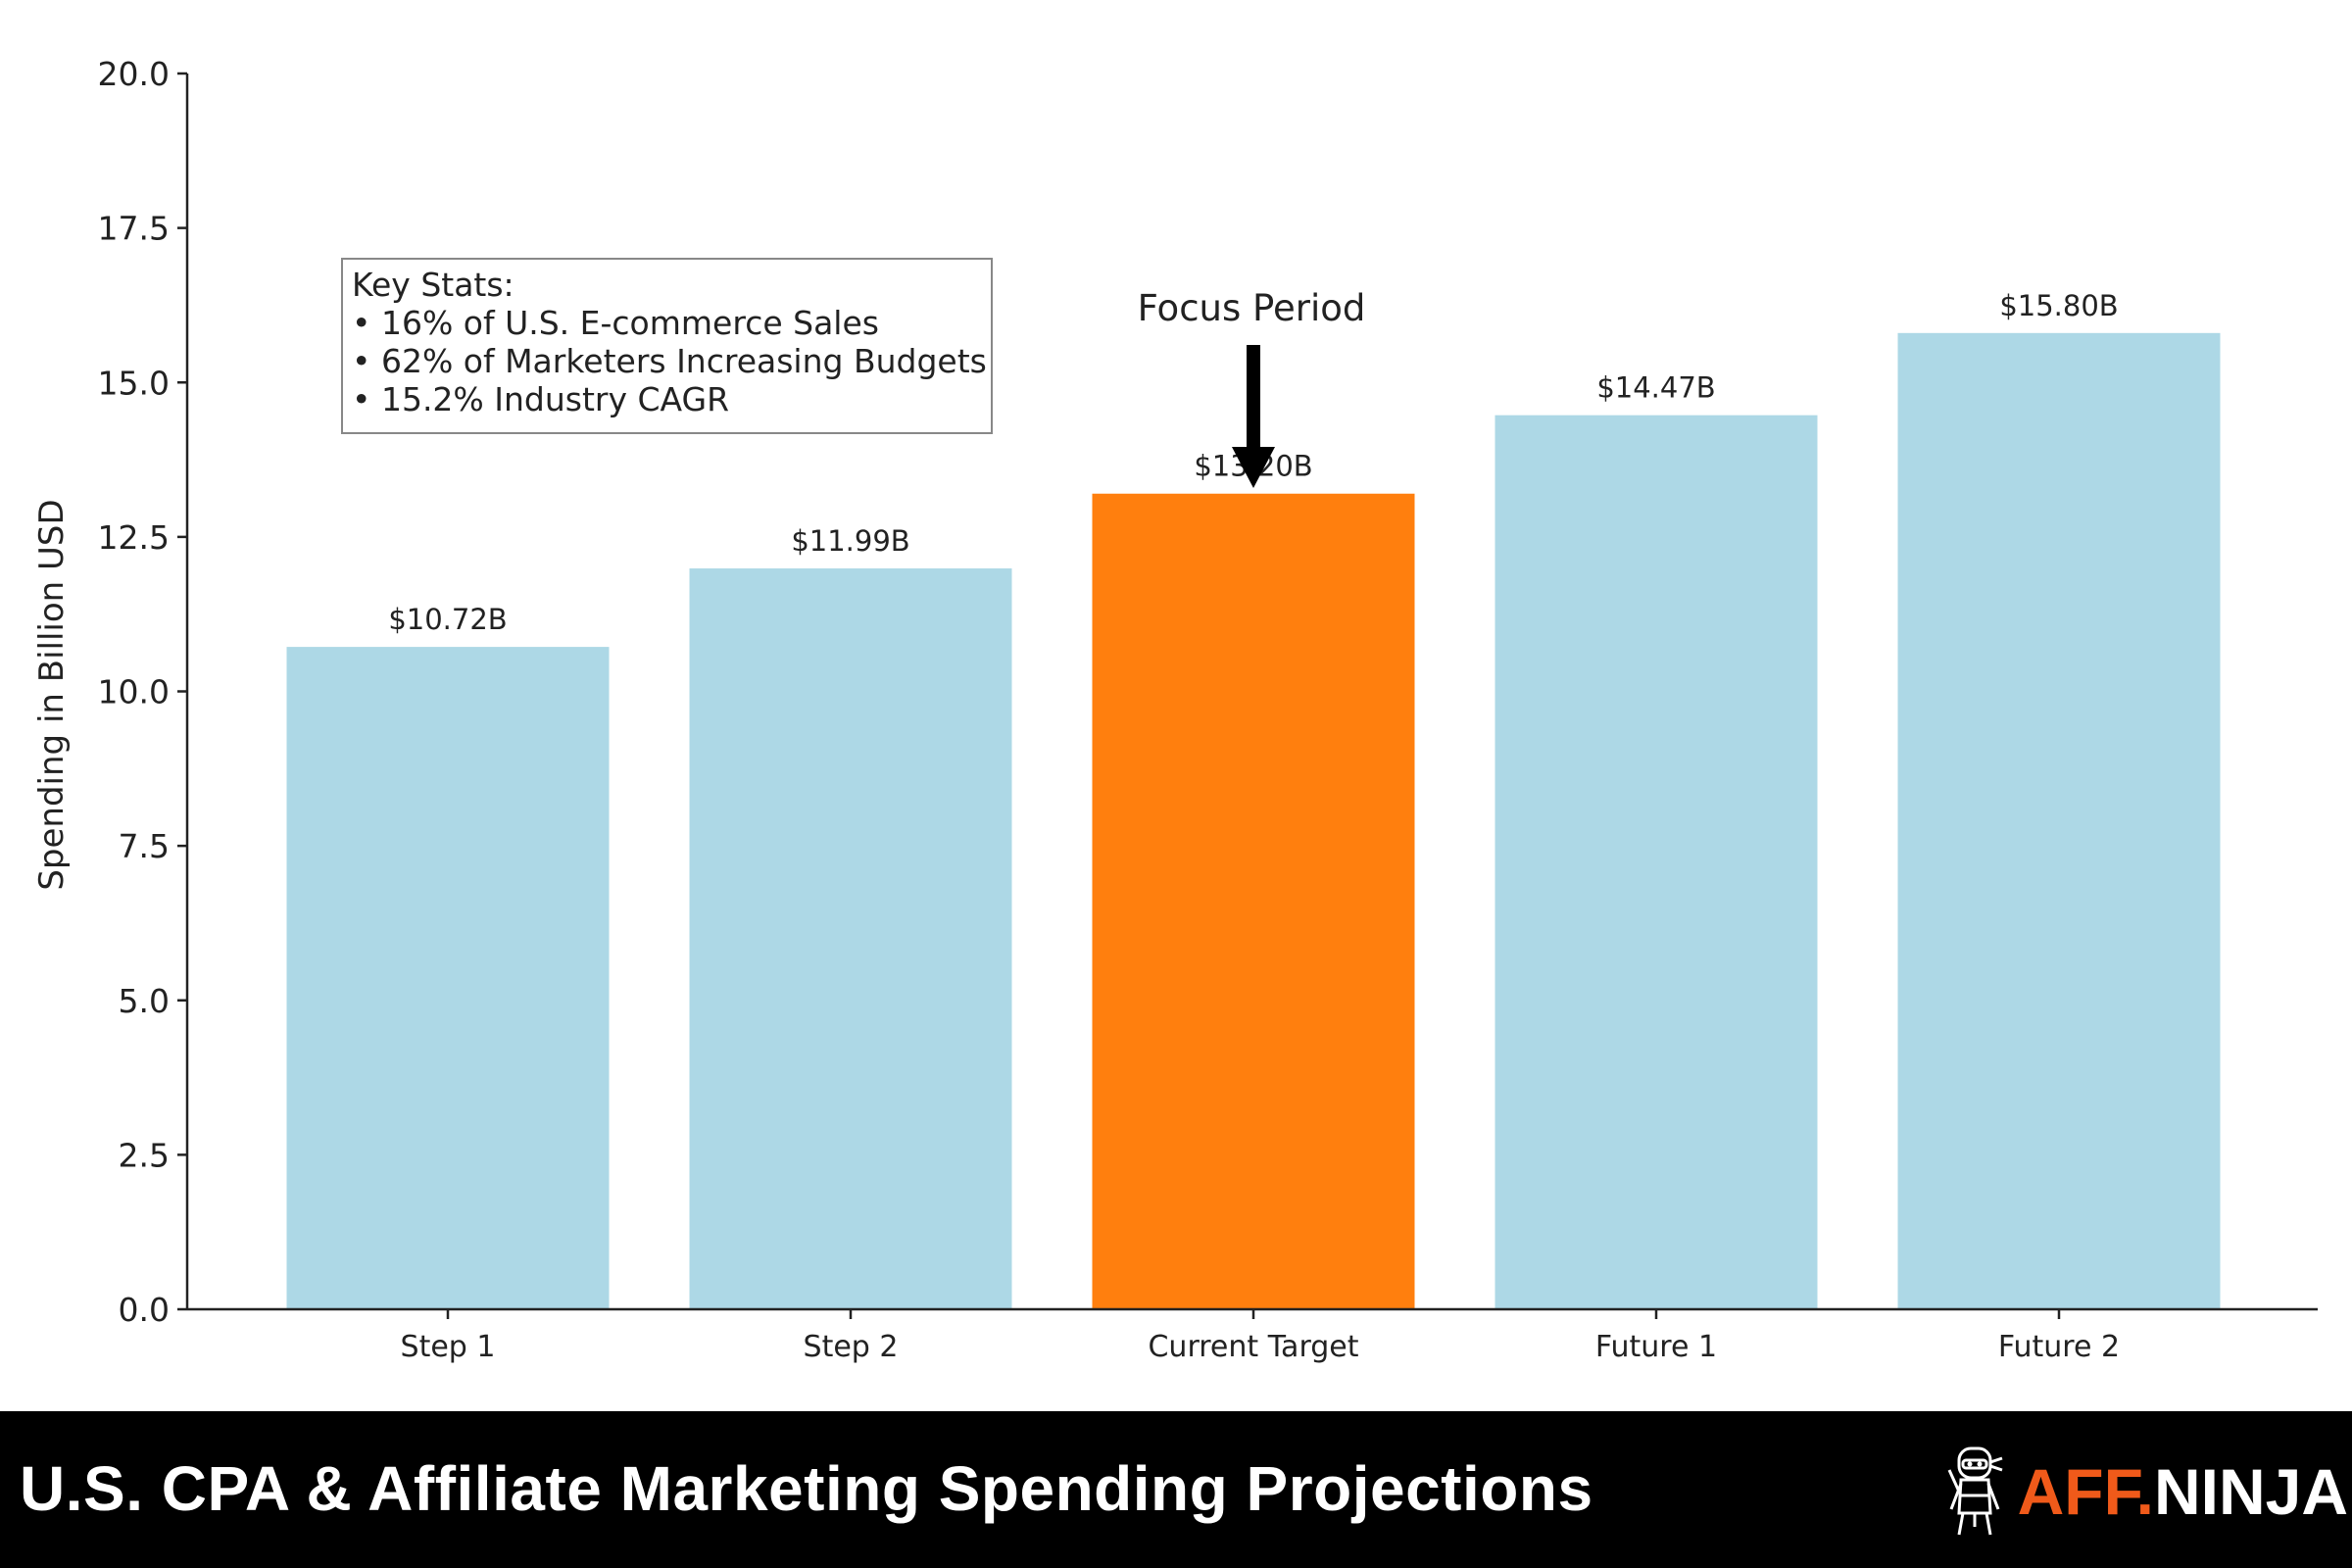 The image size is (2352, 1568). I want to click on key-stats-title: Key Stats:, so click(433, 285).